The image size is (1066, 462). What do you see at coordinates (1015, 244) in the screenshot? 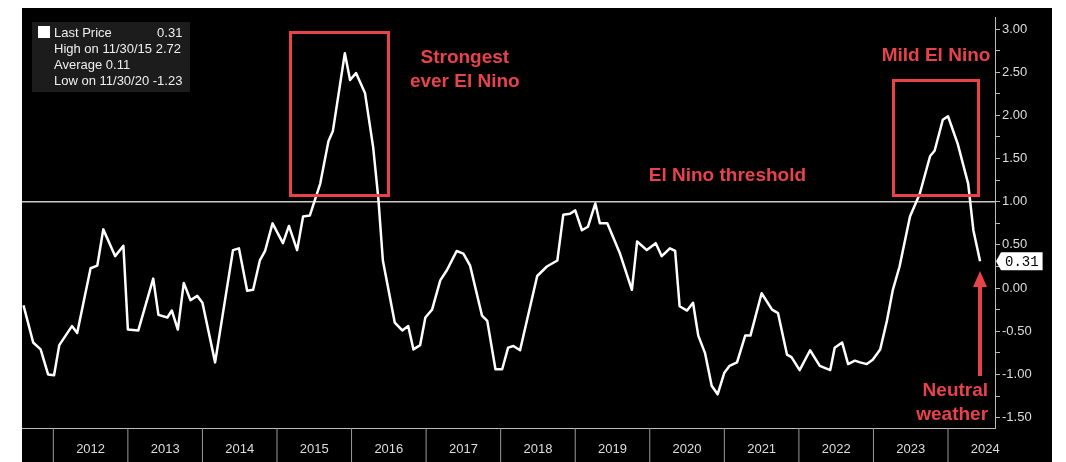
I see `y-tick-label: 0.50` at bounding box center [1015, 244].